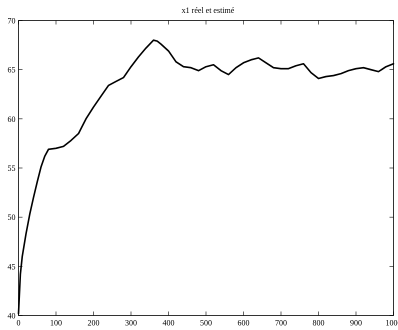  What do you see at coordinates (12, 316) in the screenshot?
I see `y-tick-label: 40` at bounding box center [12, 316].